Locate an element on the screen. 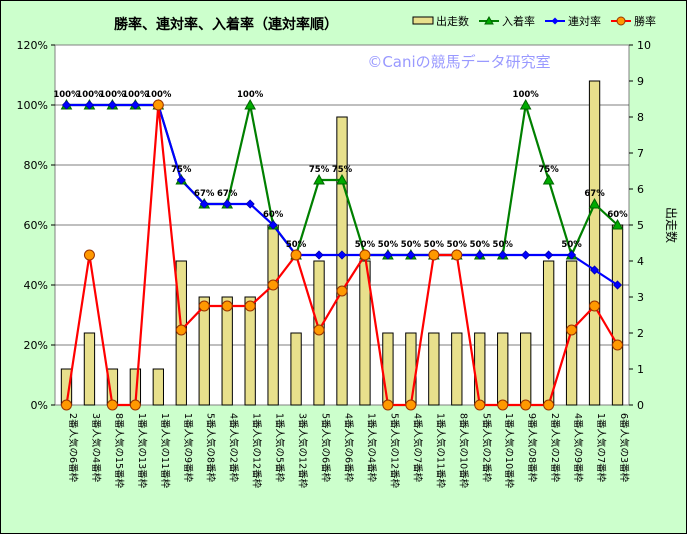 This screenshot has width=687, height=537. legend-label: 入着率 is located at coordinates (518, 21).